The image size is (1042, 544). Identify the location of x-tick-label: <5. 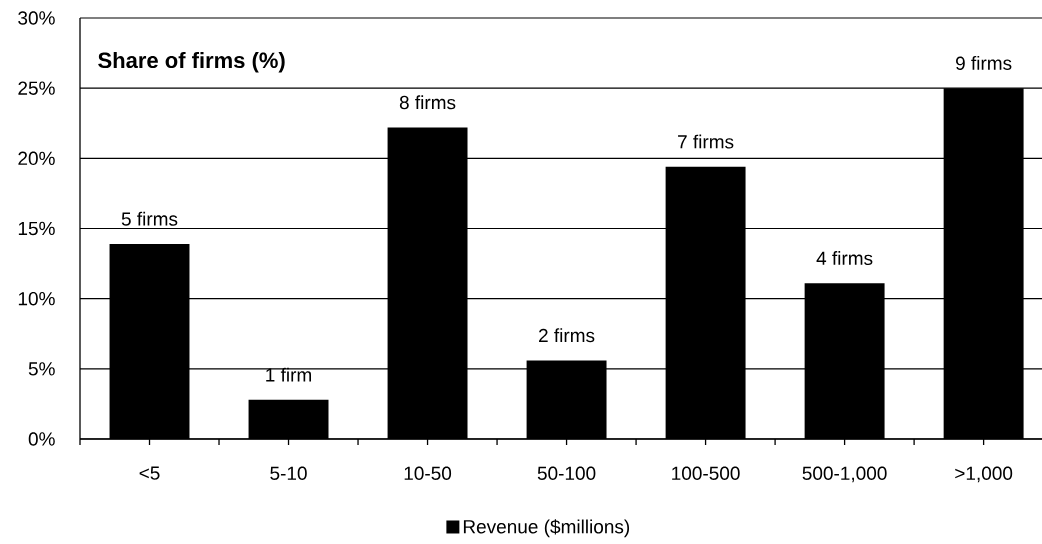
(149, 473).